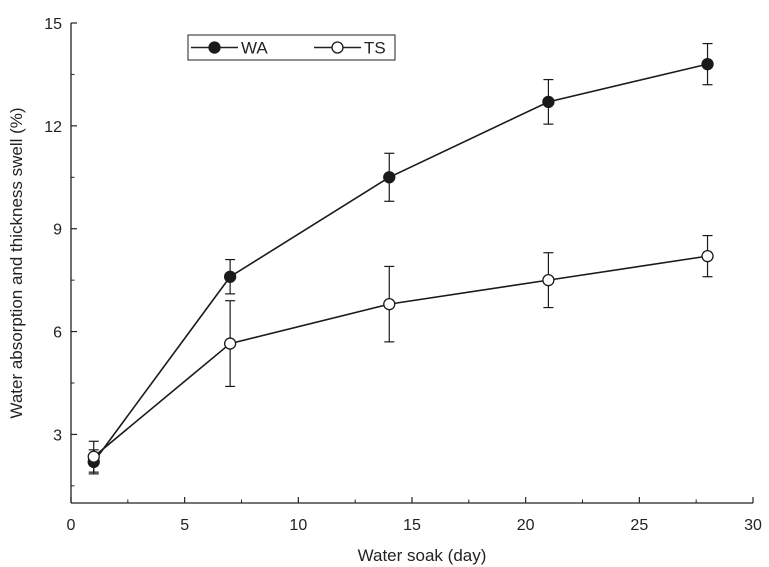  I want to click on x-tick-label: 25, so click(639, 525).